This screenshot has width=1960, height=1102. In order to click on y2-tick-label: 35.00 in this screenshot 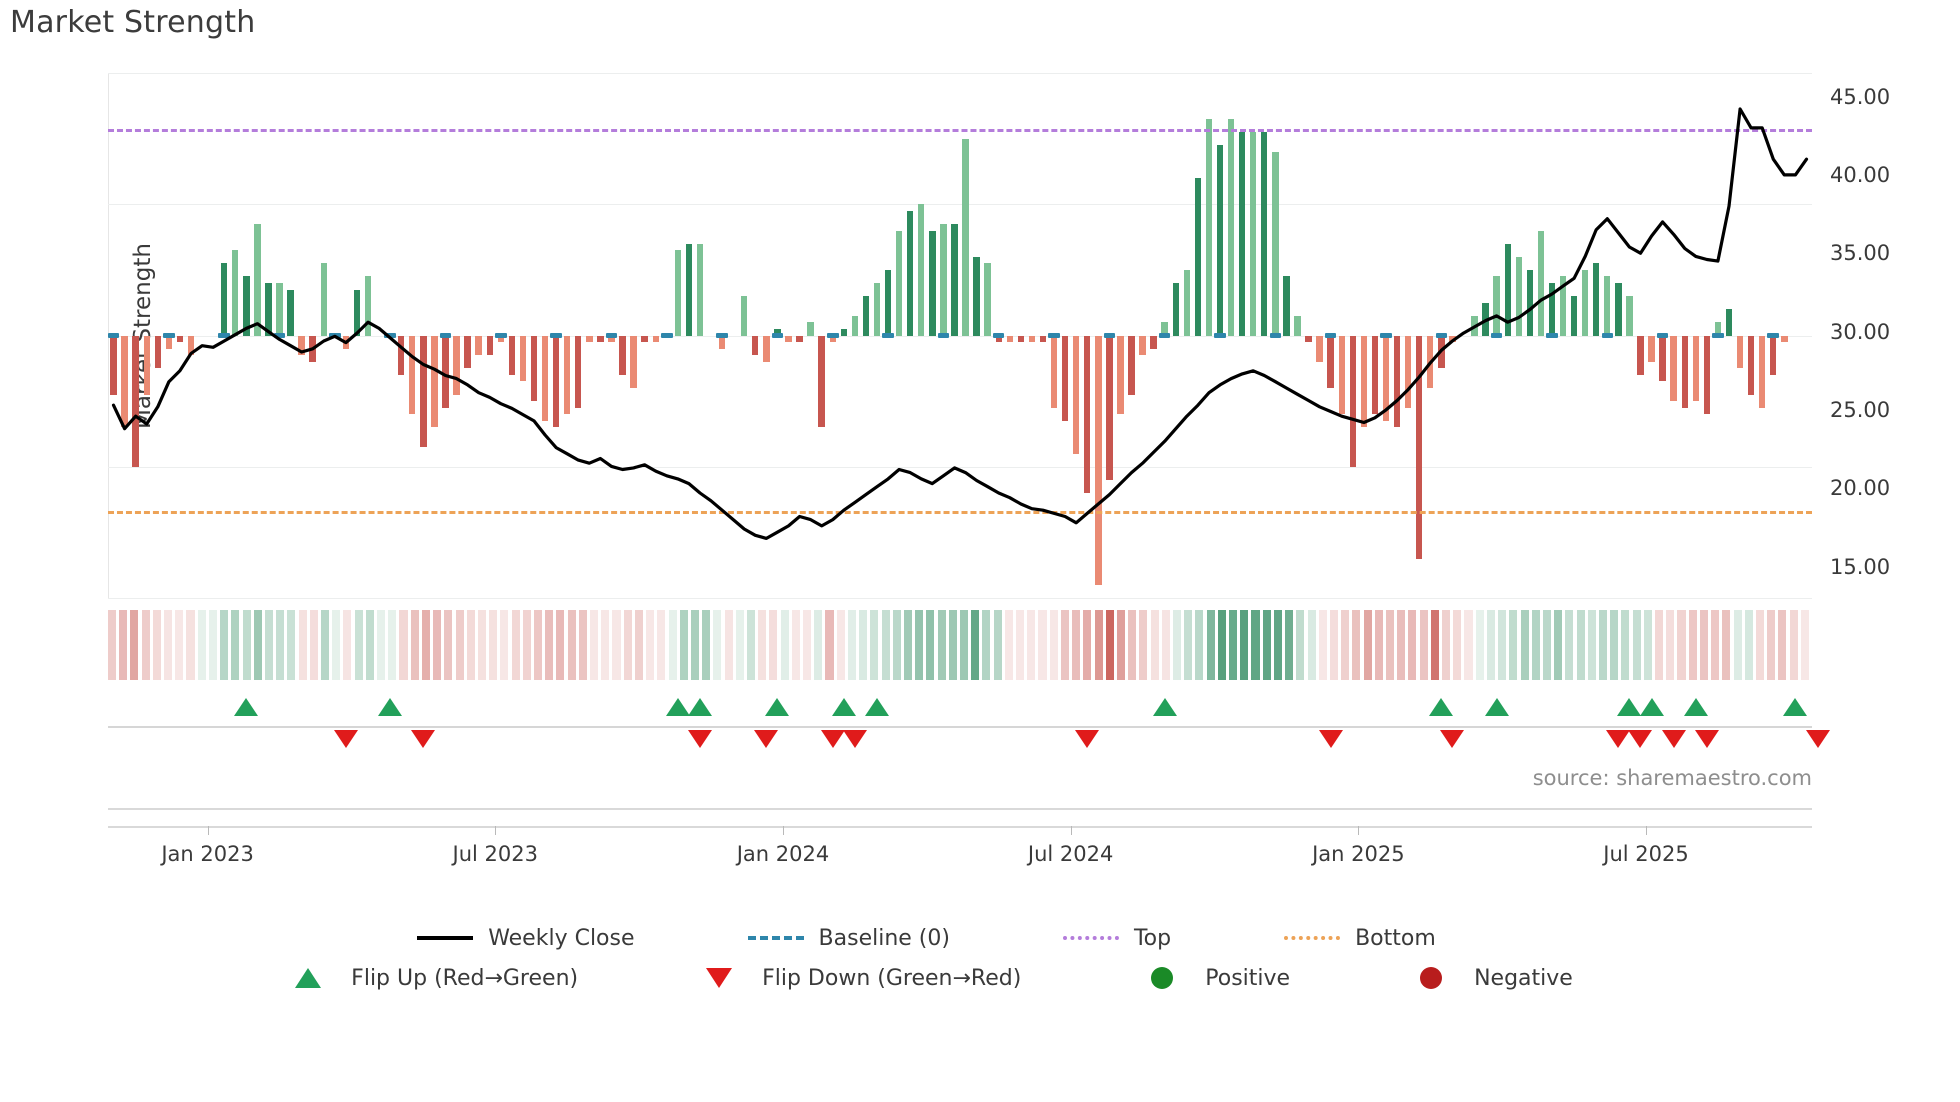, I will do `click(1860, 253)`.